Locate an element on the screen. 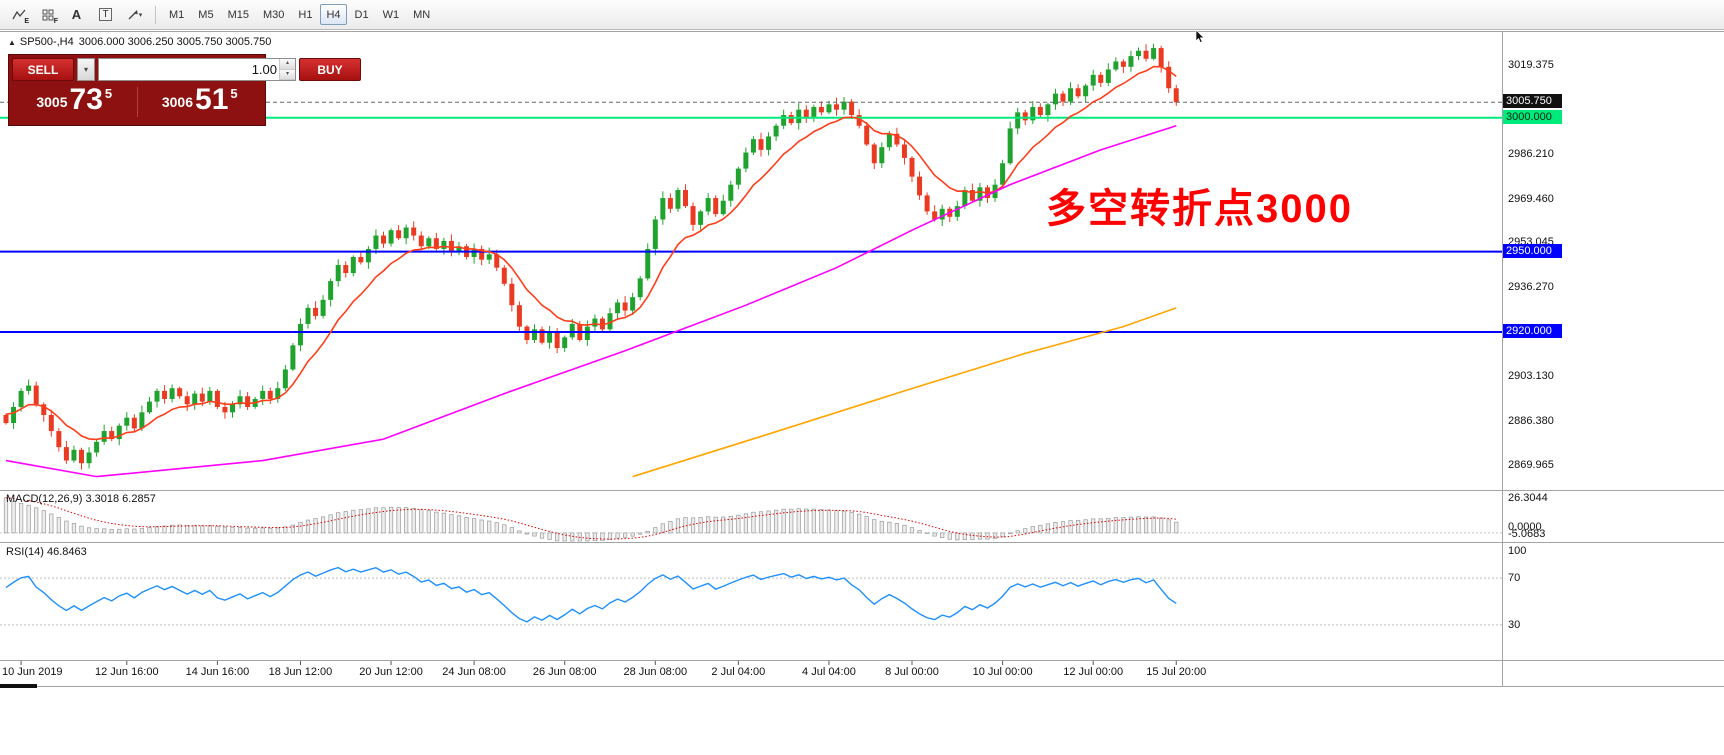 The height and width of the screenshot is (755, 1724). collapse-arrow-icon: ▲ is located at coordinates (12, 42).